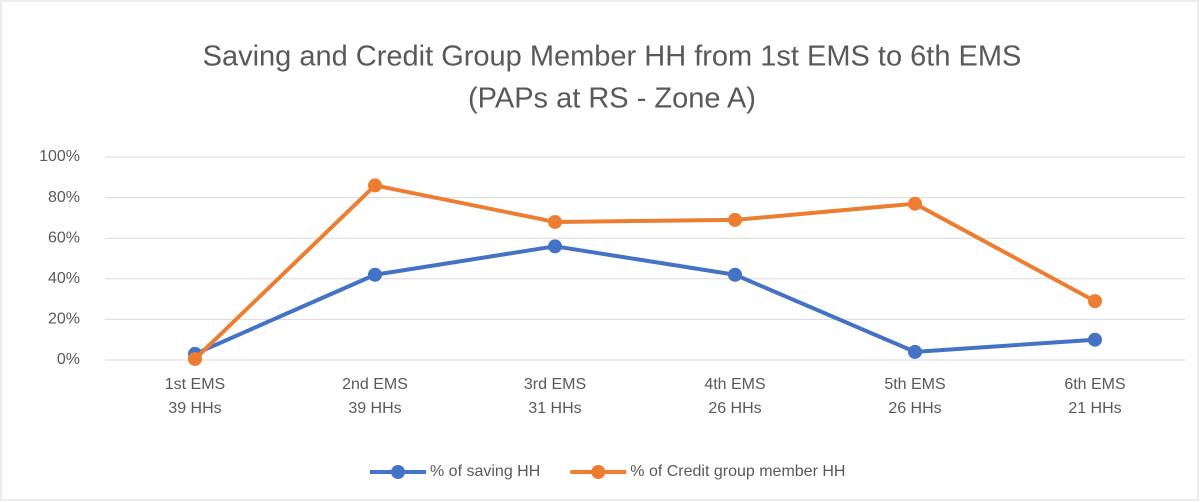 The image size is (1200, 502). Describe the element at coordinates (737, 471) in the screenshot. I see `legend-label: % of Credit group member HH` at that location.